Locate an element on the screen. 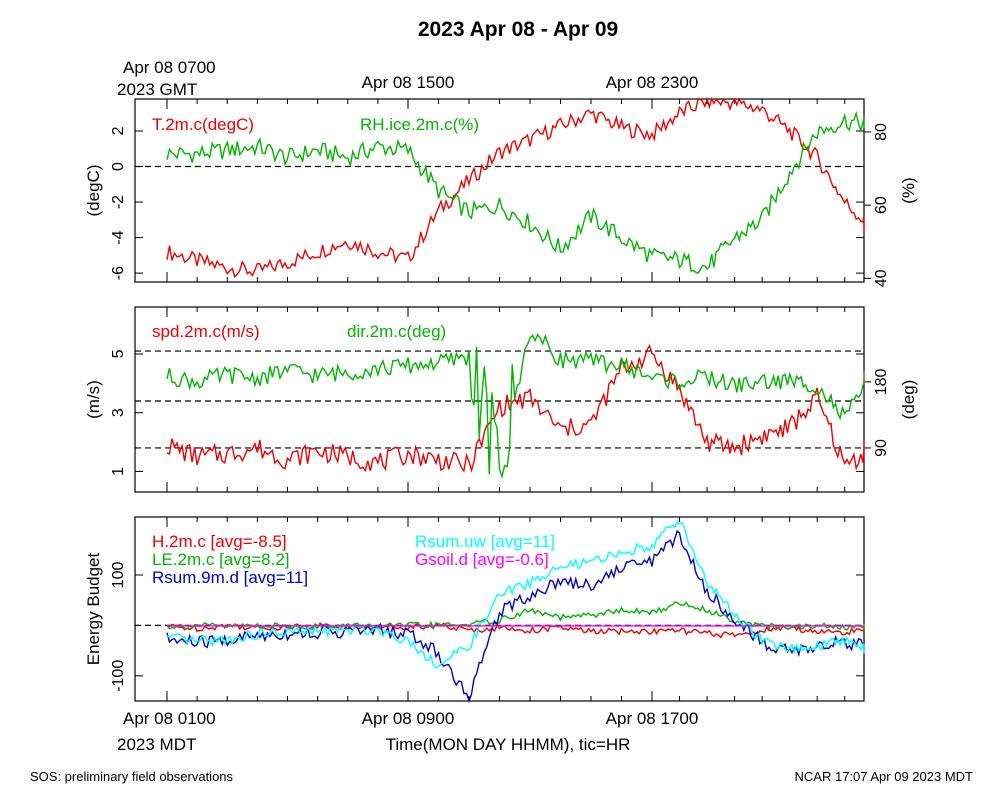 Image resolution: width=1000 pixels, height=800 pixels. legend-rsum-9m: Rsum.9m.d [avg=11] is located at coordinates (230, 577).